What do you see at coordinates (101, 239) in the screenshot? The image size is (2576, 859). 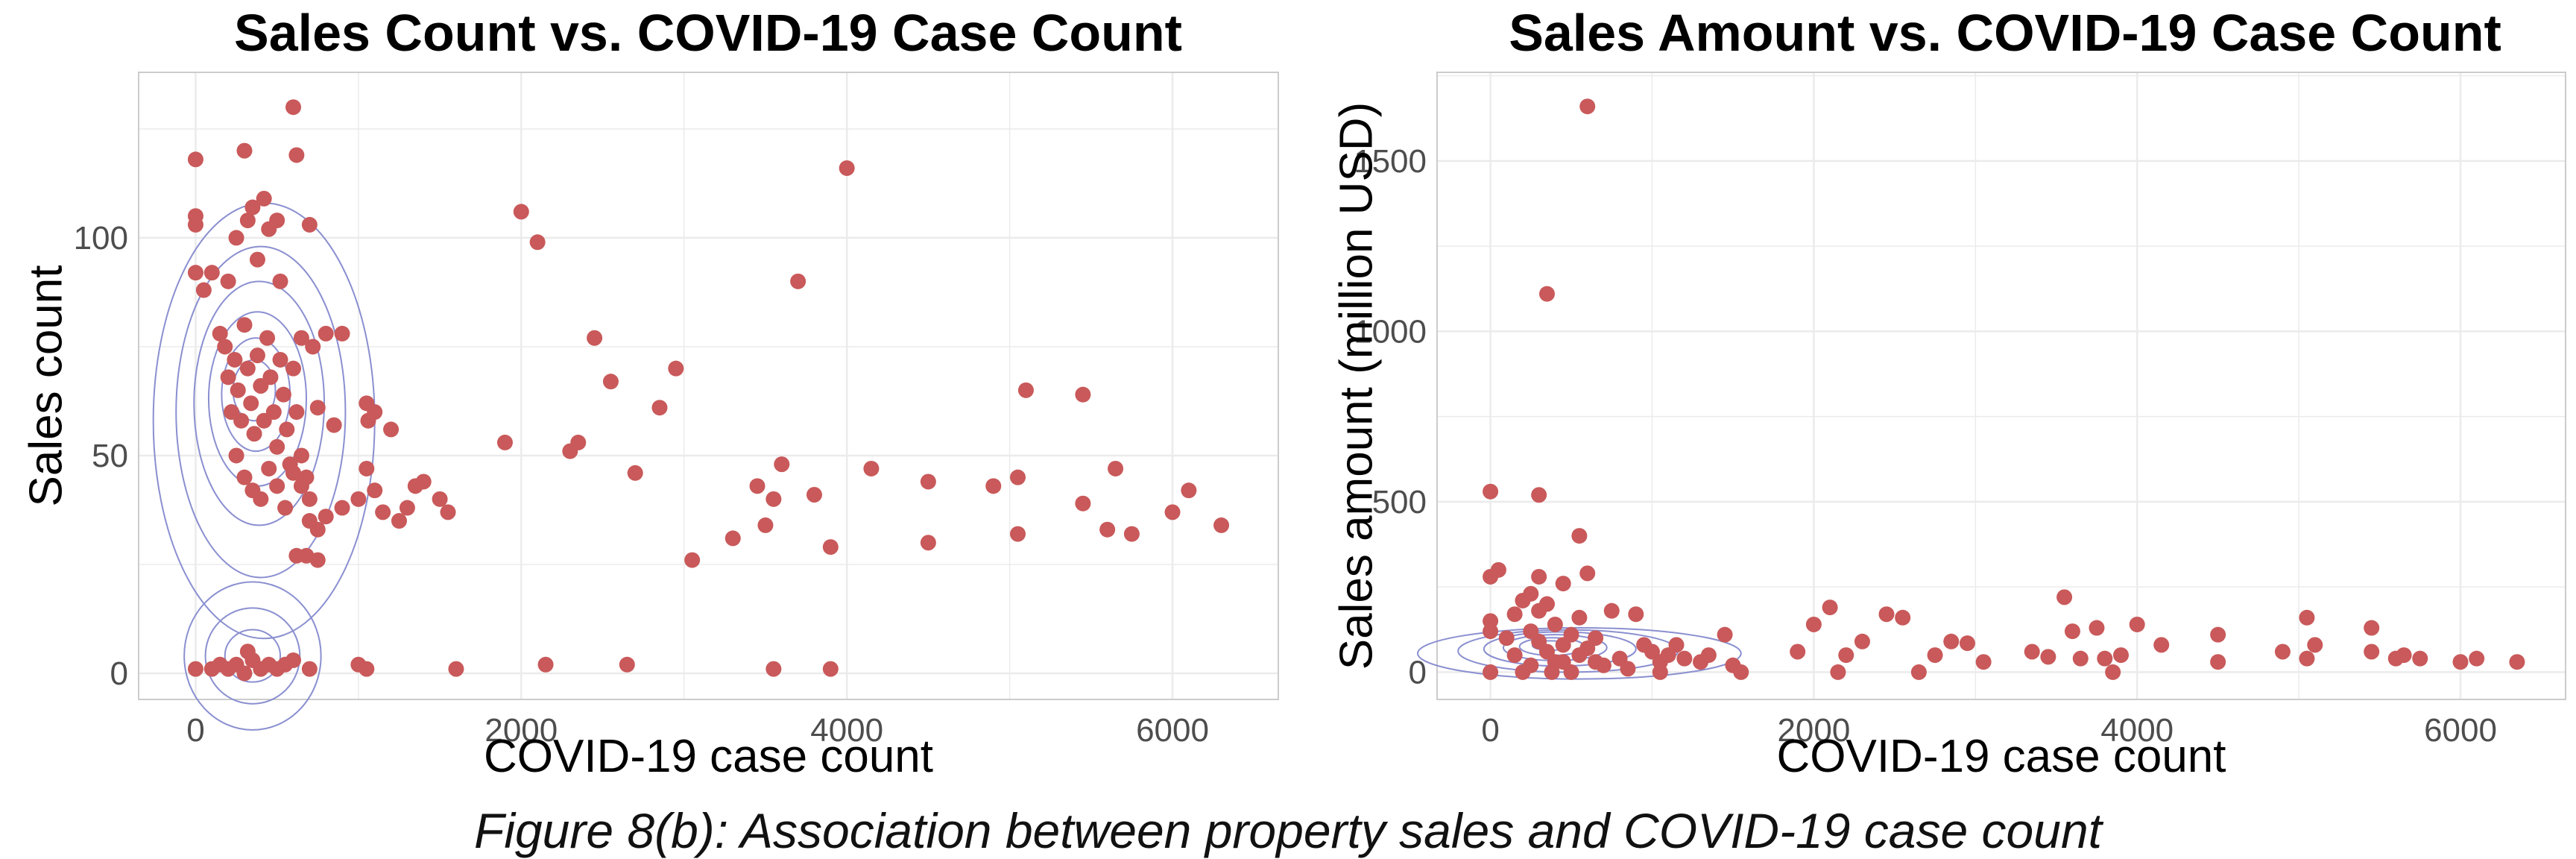 I see `y-tick-label: 100` at bounding box center [101, 239].